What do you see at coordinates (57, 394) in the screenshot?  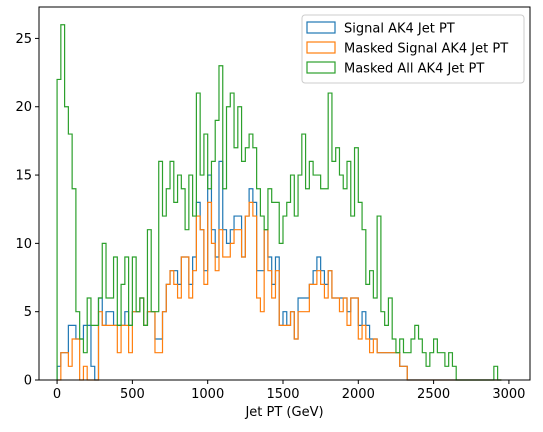 I see `x-tick-label: 0` at bounding box center [57, 394].